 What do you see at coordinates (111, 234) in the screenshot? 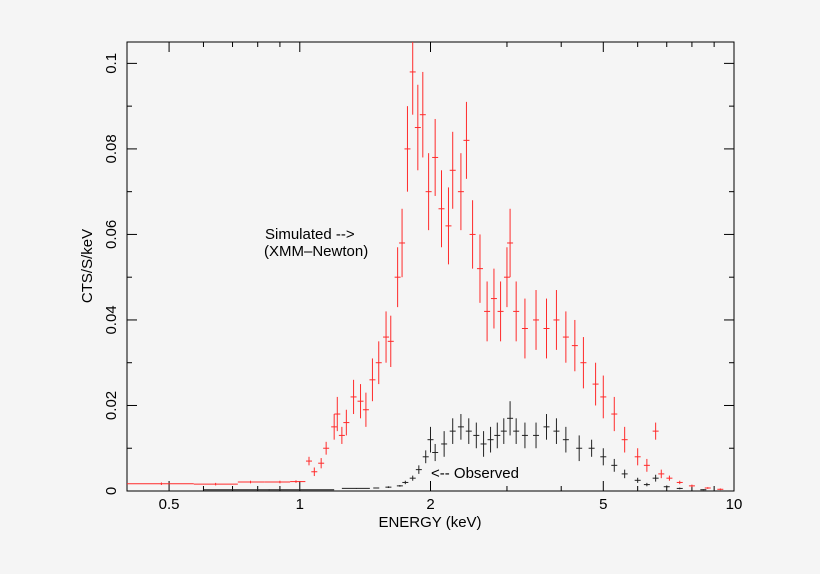
I see `y-tick-label: 0.06` at bounding box center [111, 234].